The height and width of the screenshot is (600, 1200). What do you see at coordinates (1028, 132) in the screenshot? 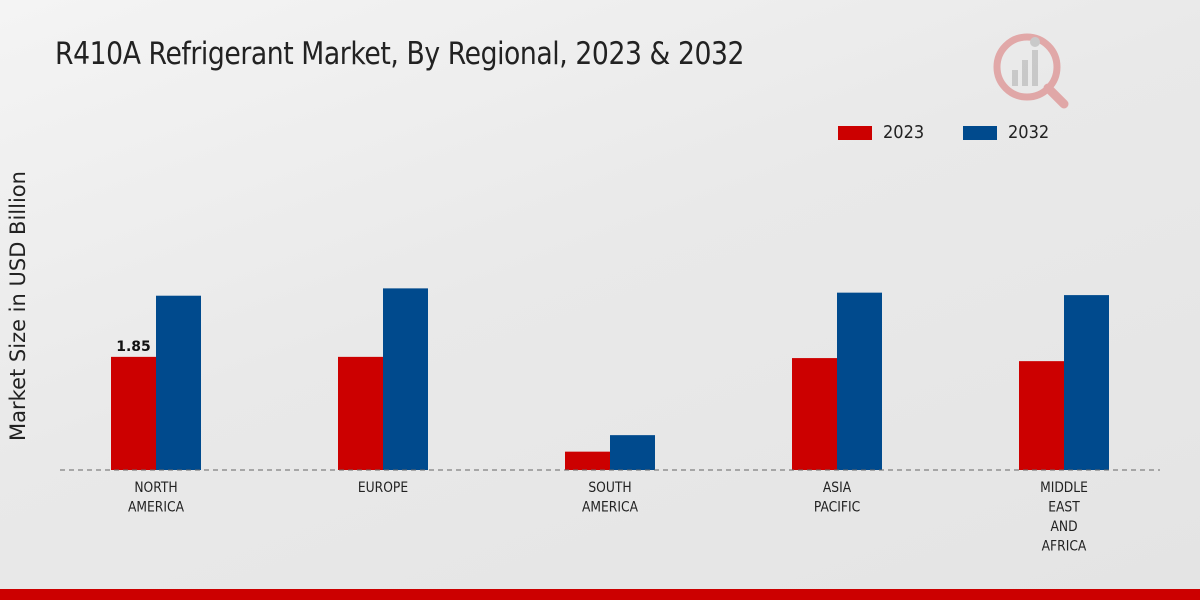
I see `legend-label-2032: 2032` at bounding box center [1028, 132].